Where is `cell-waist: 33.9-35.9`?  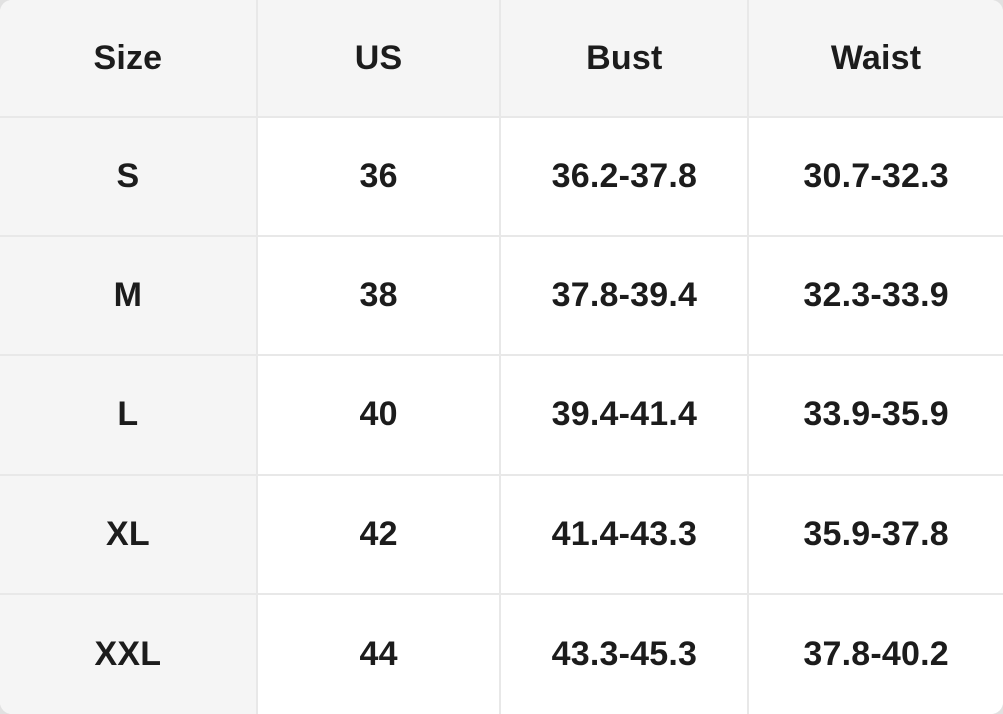 cell-waist: 33.9-35.9 is located at coordinates (876, 416).